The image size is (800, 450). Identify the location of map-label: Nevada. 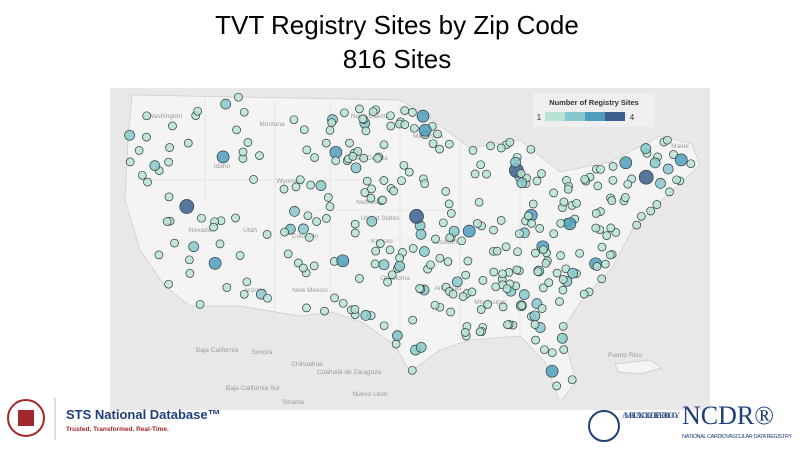
(200, 230).